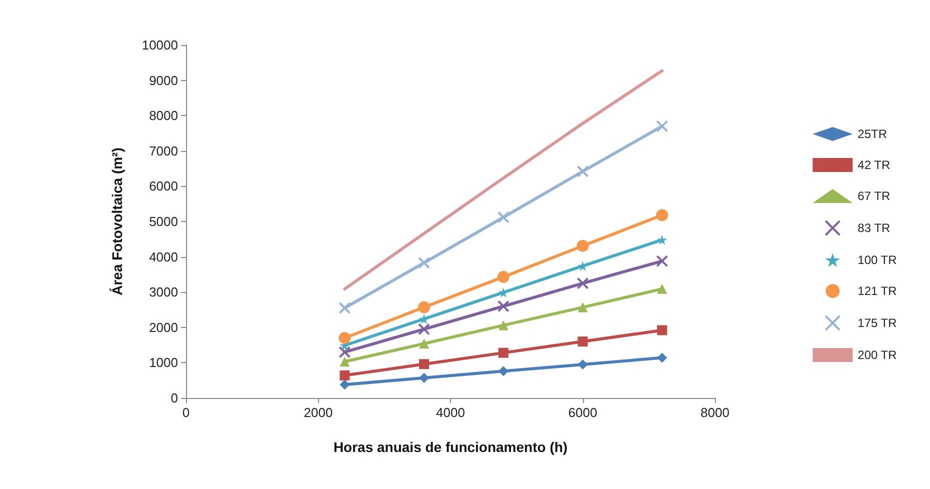 This screenshot has height=489, width=930. I want to click on legend-label: 25TR, so click(873, 134).